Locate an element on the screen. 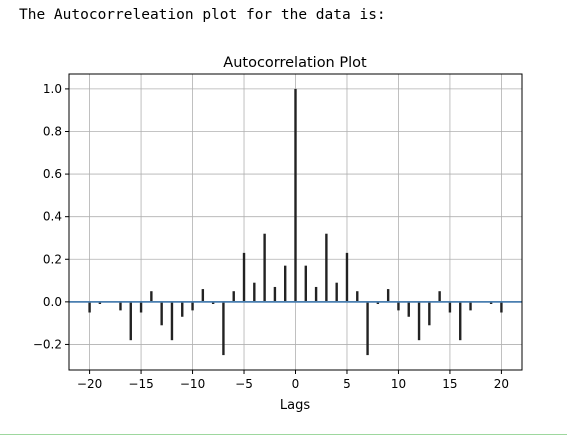 The image size is (567, 436). bar-lag--11 is located at coordinates (182, 309).